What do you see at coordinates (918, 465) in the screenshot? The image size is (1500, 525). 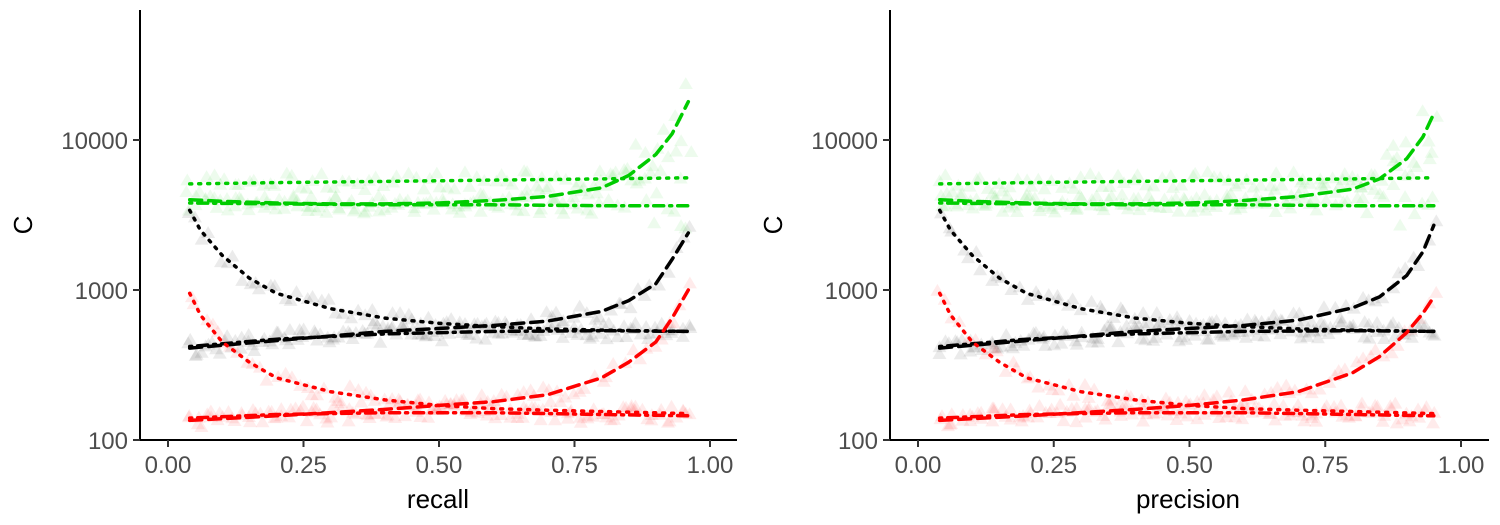 I see `x-tick-label: 0.00` at bounding box center [918, 465].